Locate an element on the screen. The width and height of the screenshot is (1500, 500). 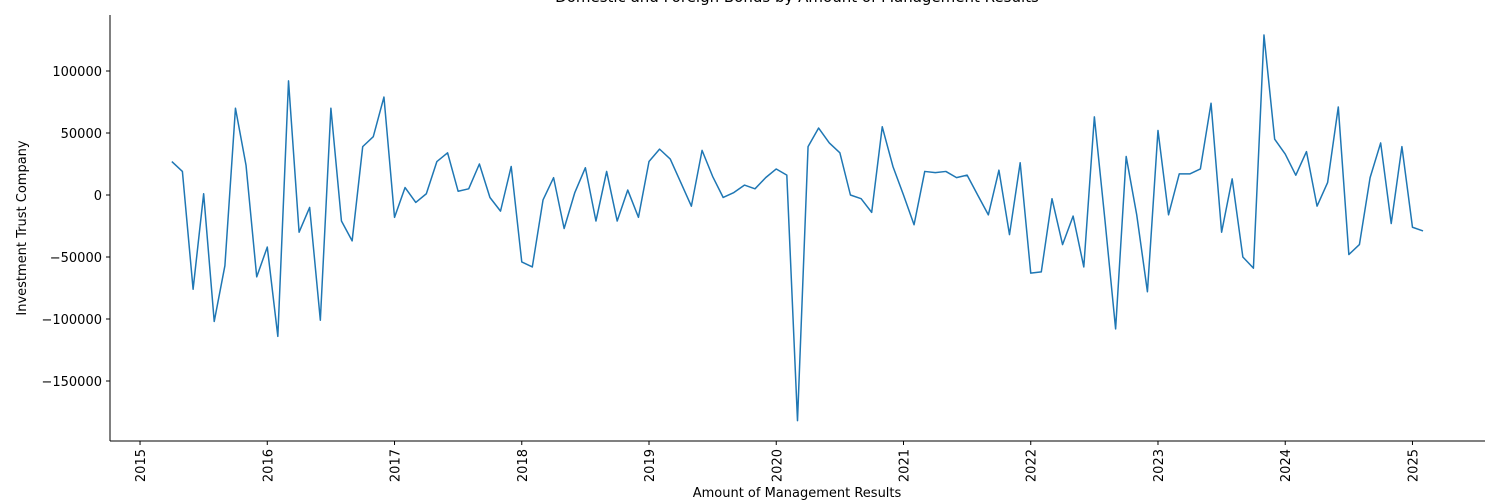
y-tick-label: 100000 is located at coordinates (77, 72).